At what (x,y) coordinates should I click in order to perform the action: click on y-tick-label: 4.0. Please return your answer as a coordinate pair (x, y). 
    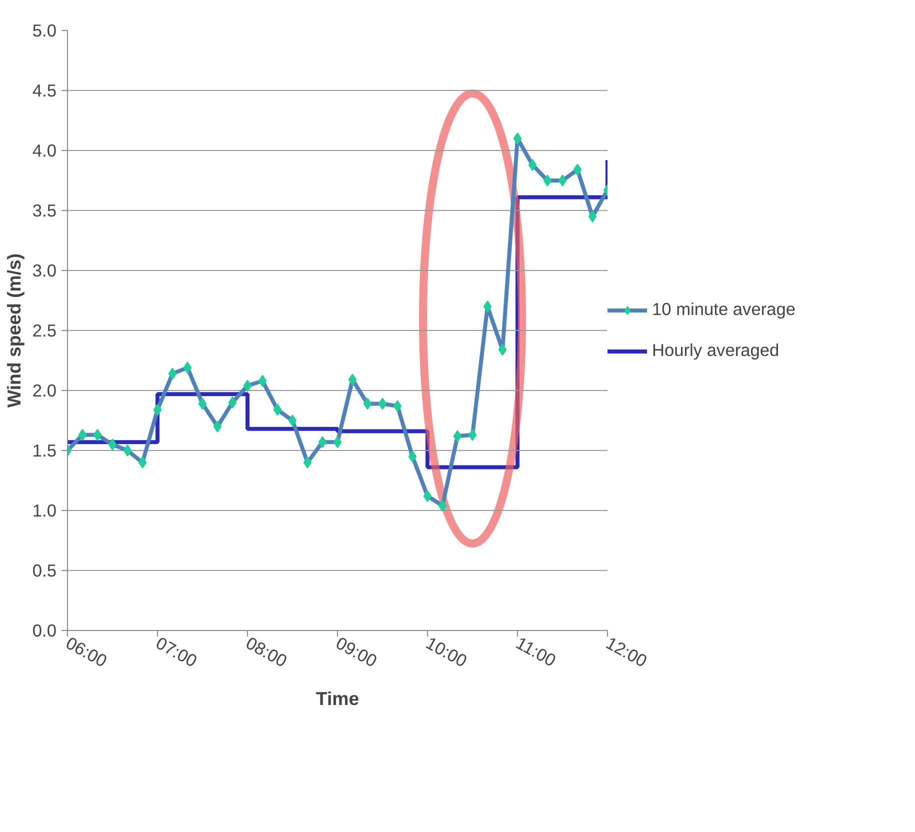
    Looking at the image, I should click on (44, 150).